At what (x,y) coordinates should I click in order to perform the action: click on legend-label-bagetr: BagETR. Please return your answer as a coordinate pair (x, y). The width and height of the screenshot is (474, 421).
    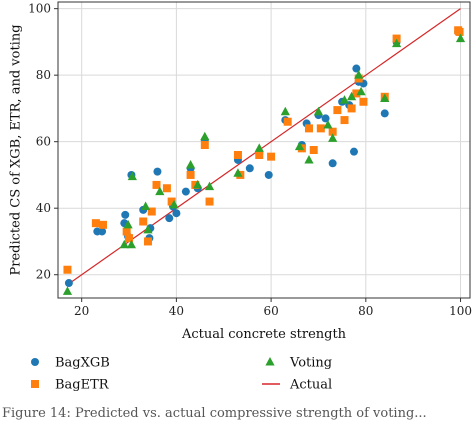
    Looking at the image, I should click on (82, 385).